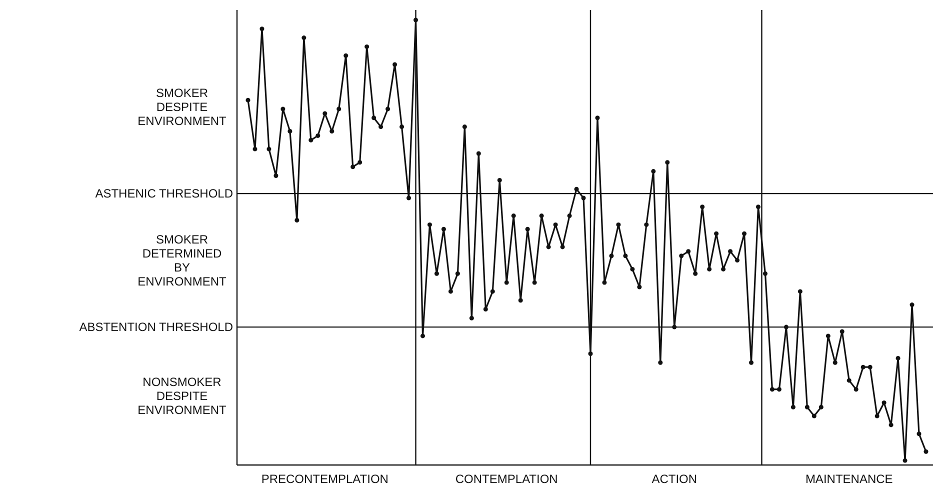 Image resolution: width=933 pixels, height=498 pixels. What do you see at coordinates (675, 479) in the screenshot?
I see `x-tick-label: ACTION` at bounding box center [675, 479].